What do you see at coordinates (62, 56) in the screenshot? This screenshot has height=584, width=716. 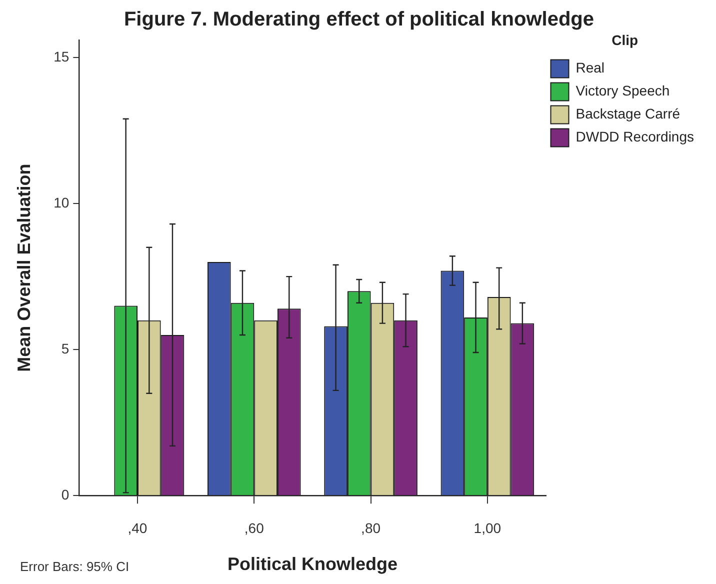 I see `y-tick-label: 15` at bounding box center [62, 56].